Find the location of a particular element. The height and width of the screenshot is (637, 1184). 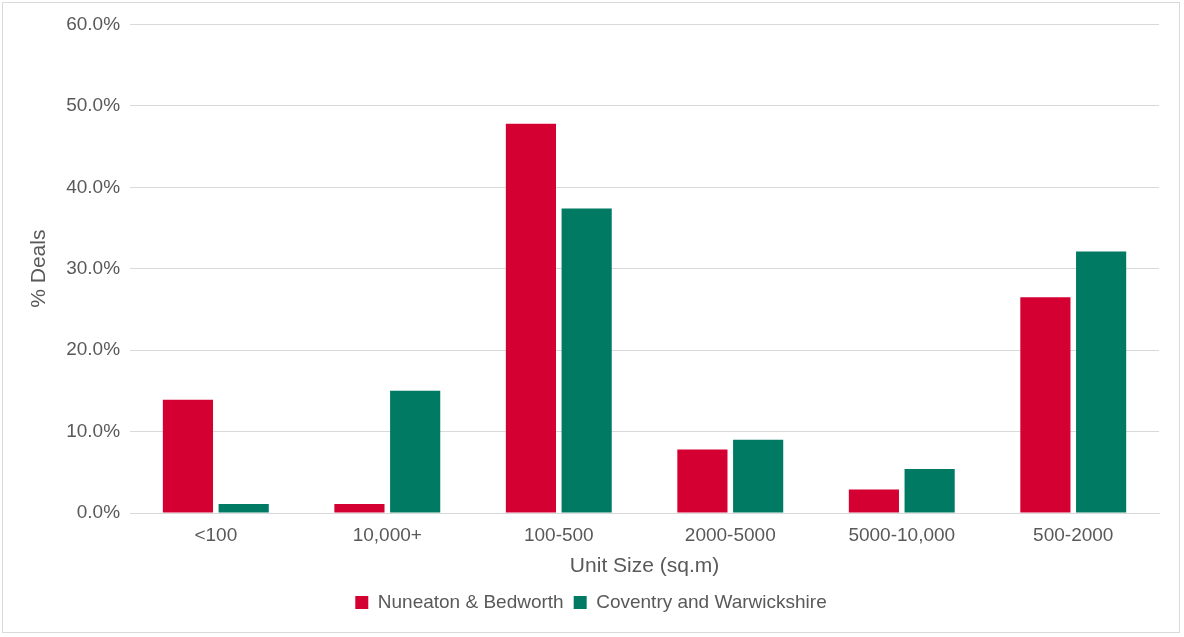

legend-label: Coventry and Warwickshire is located at coordinates (711, 601).